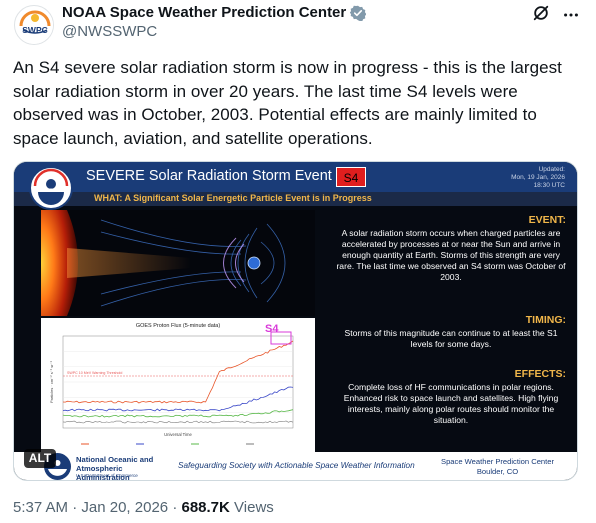 This screenshot has width=596, height=523. Describe the element at coordinates (547, 220) in the screenshot. I see `event-heading: EVENT:` at that location.